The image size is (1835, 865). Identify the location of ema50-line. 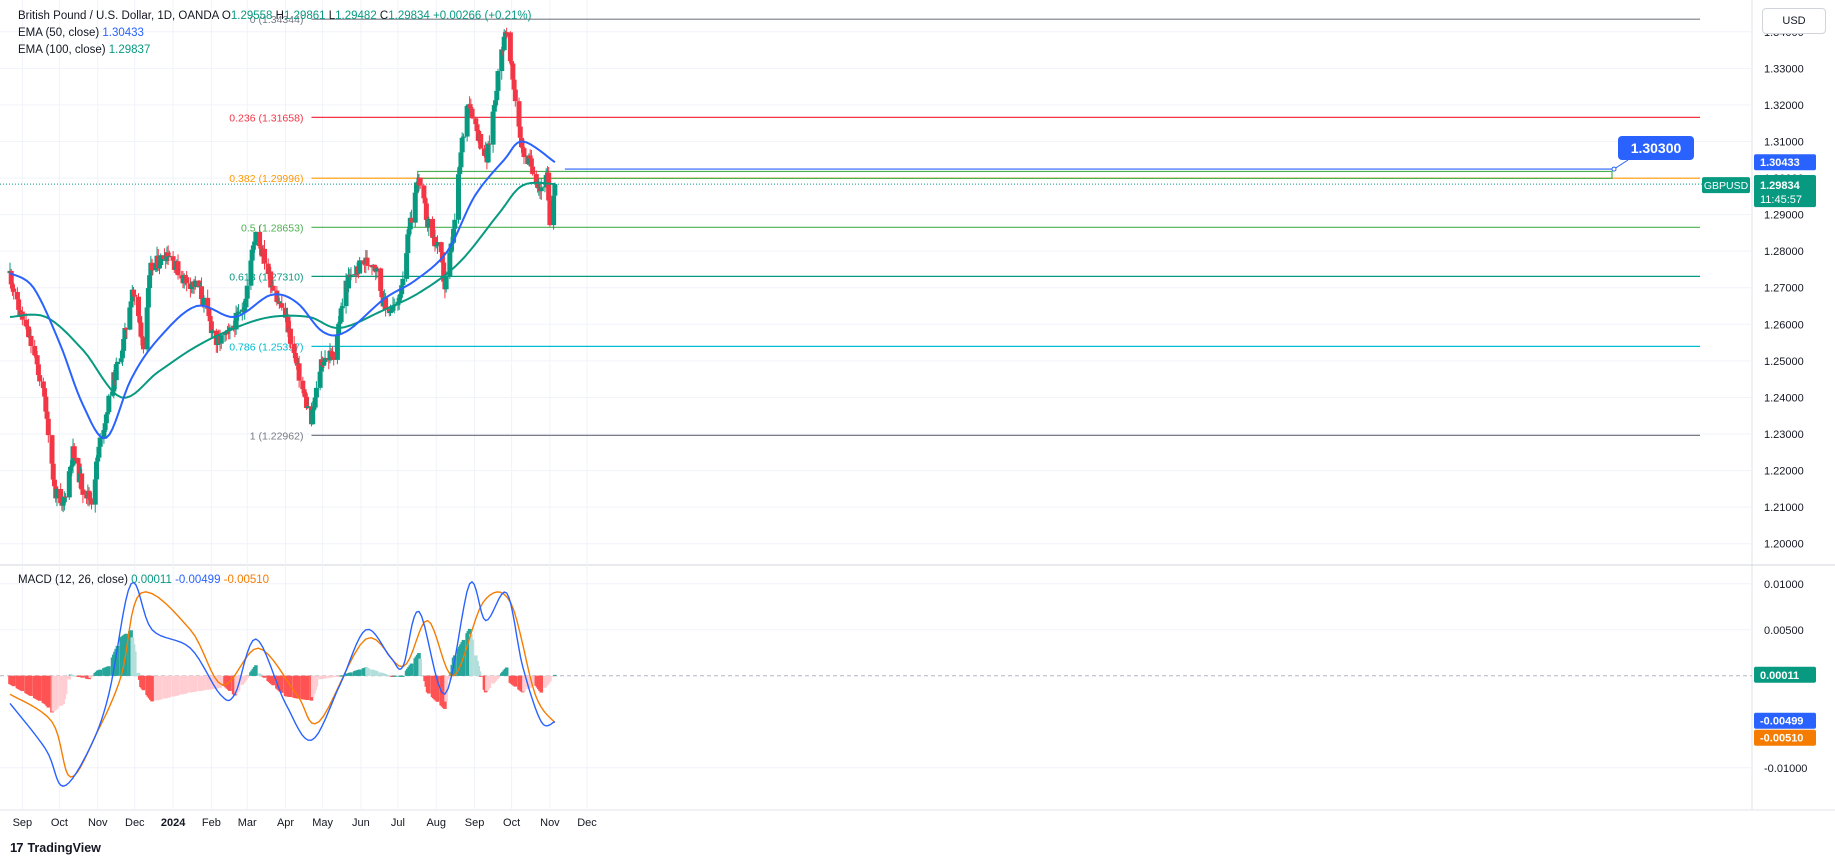
(282, 290).